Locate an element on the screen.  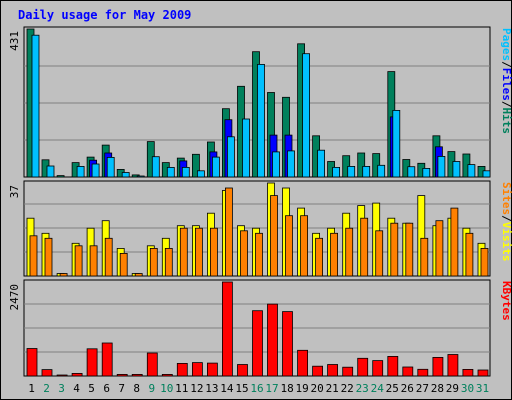
x-tick-label: 28 is located at coordinates (437, 388).